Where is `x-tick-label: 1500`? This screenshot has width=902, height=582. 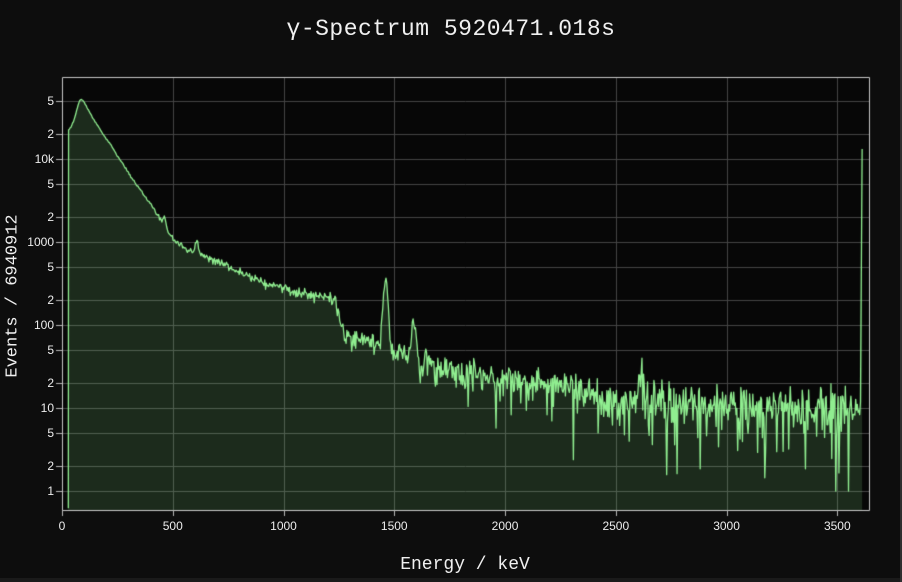 x-tick-label: 1500 is located at coordinates (394, 526).